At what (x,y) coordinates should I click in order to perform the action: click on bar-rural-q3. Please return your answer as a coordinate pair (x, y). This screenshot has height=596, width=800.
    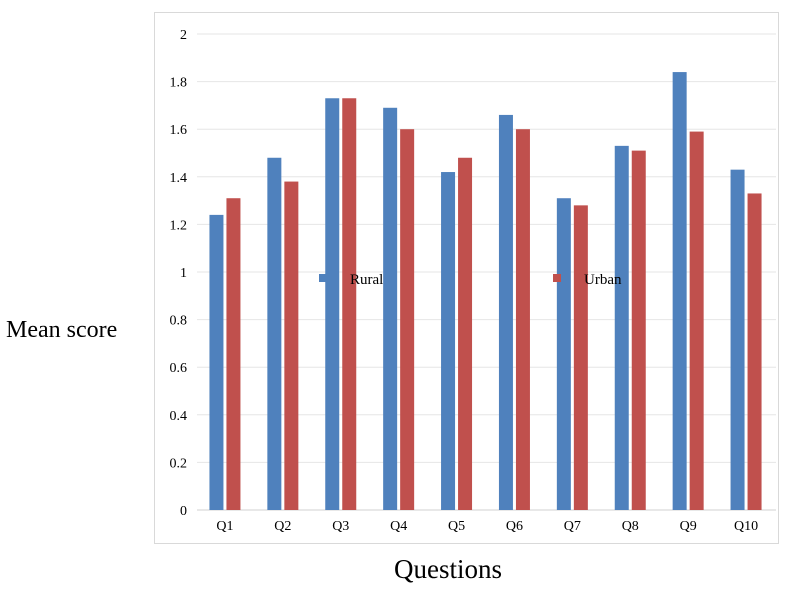
    Looking at the image, I should click on (332, 304).